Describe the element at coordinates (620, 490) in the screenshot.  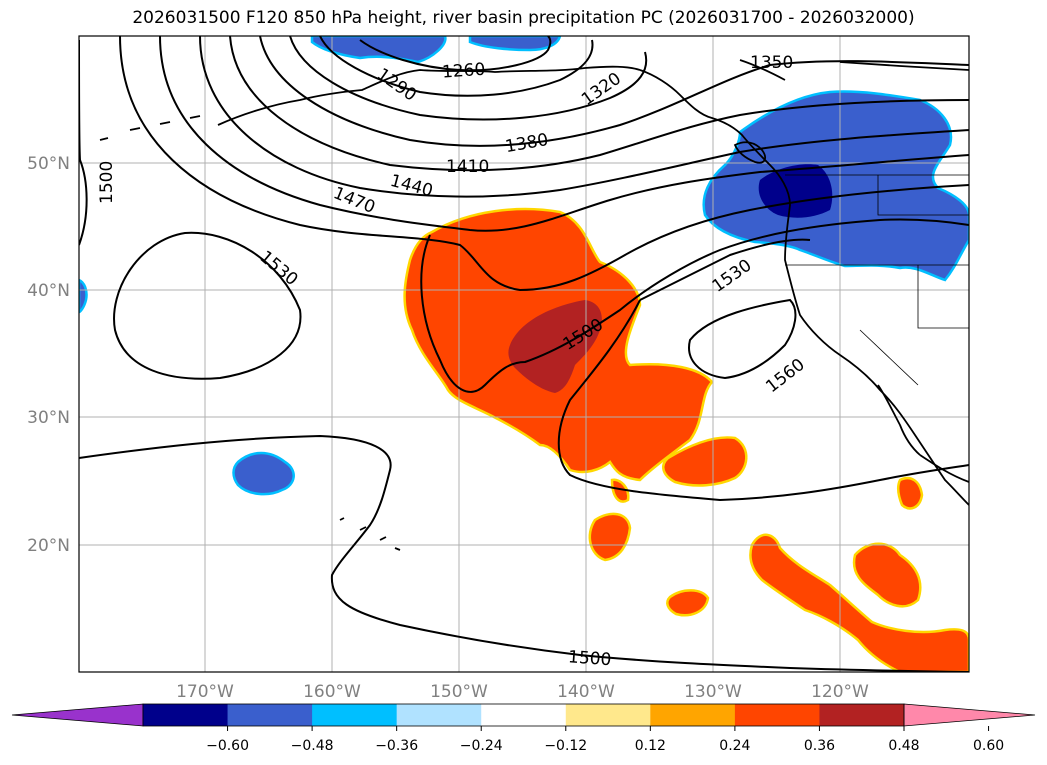
I see `positive-area-small-c` at that location.